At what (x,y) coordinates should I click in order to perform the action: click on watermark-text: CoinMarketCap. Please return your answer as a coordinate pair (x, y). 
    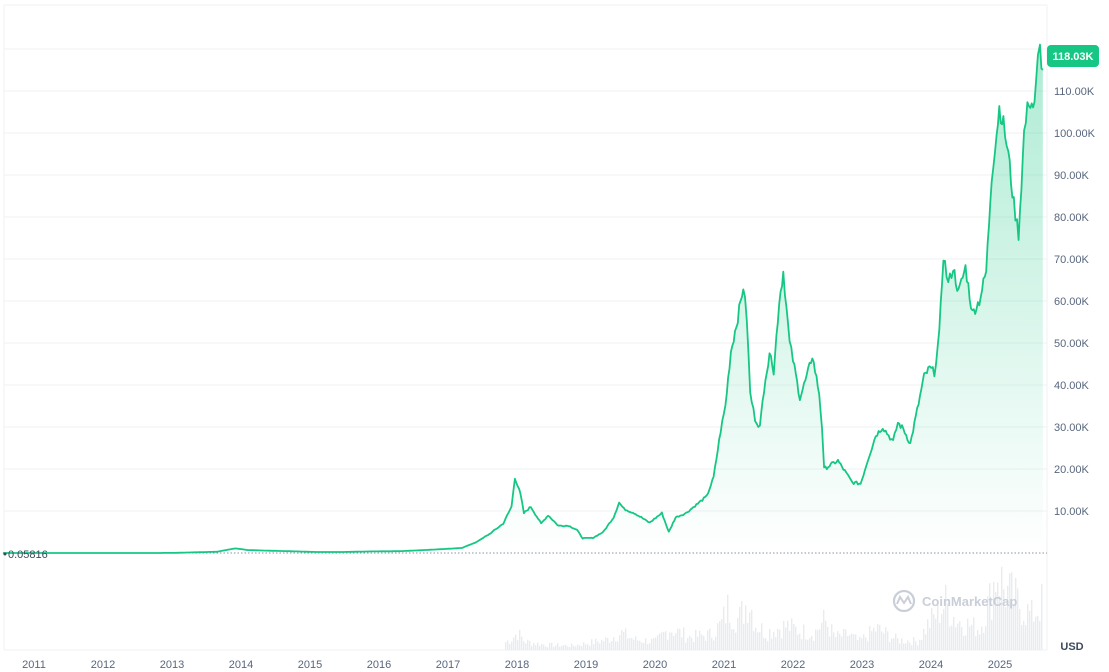
    Looking at the image, I should click on (969, 601).